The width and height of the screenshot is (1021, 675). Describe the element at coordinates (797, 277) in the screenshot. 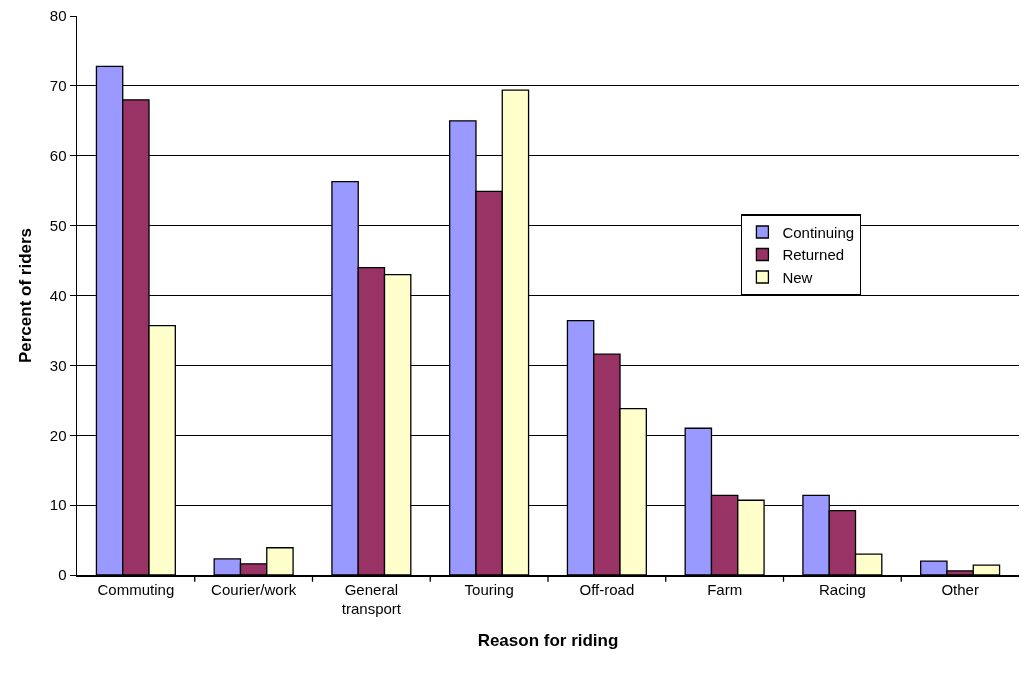

I see `legend-label: New` at that location.